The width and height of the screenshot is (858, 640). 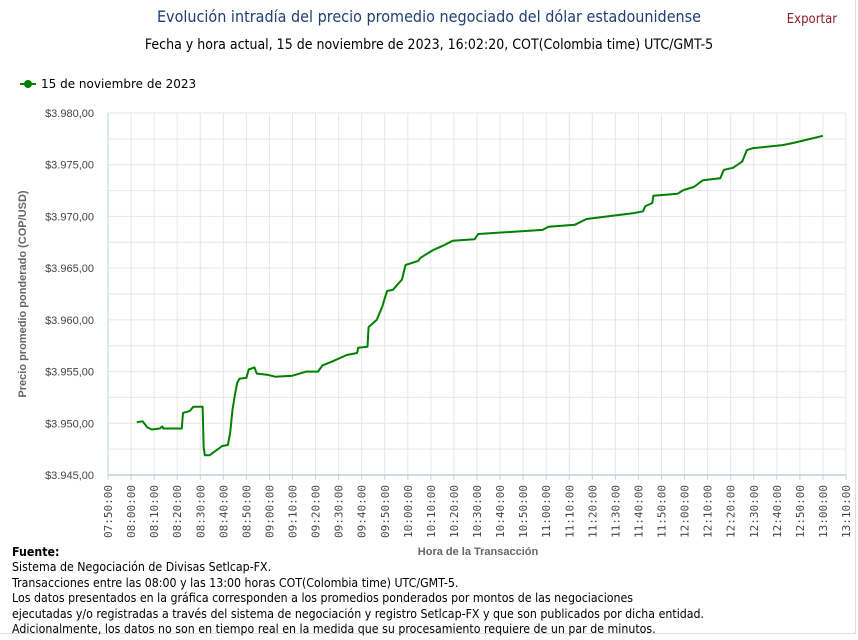 I want to click on x-tick-label: 11:50:00, so click(x=662, y=511).